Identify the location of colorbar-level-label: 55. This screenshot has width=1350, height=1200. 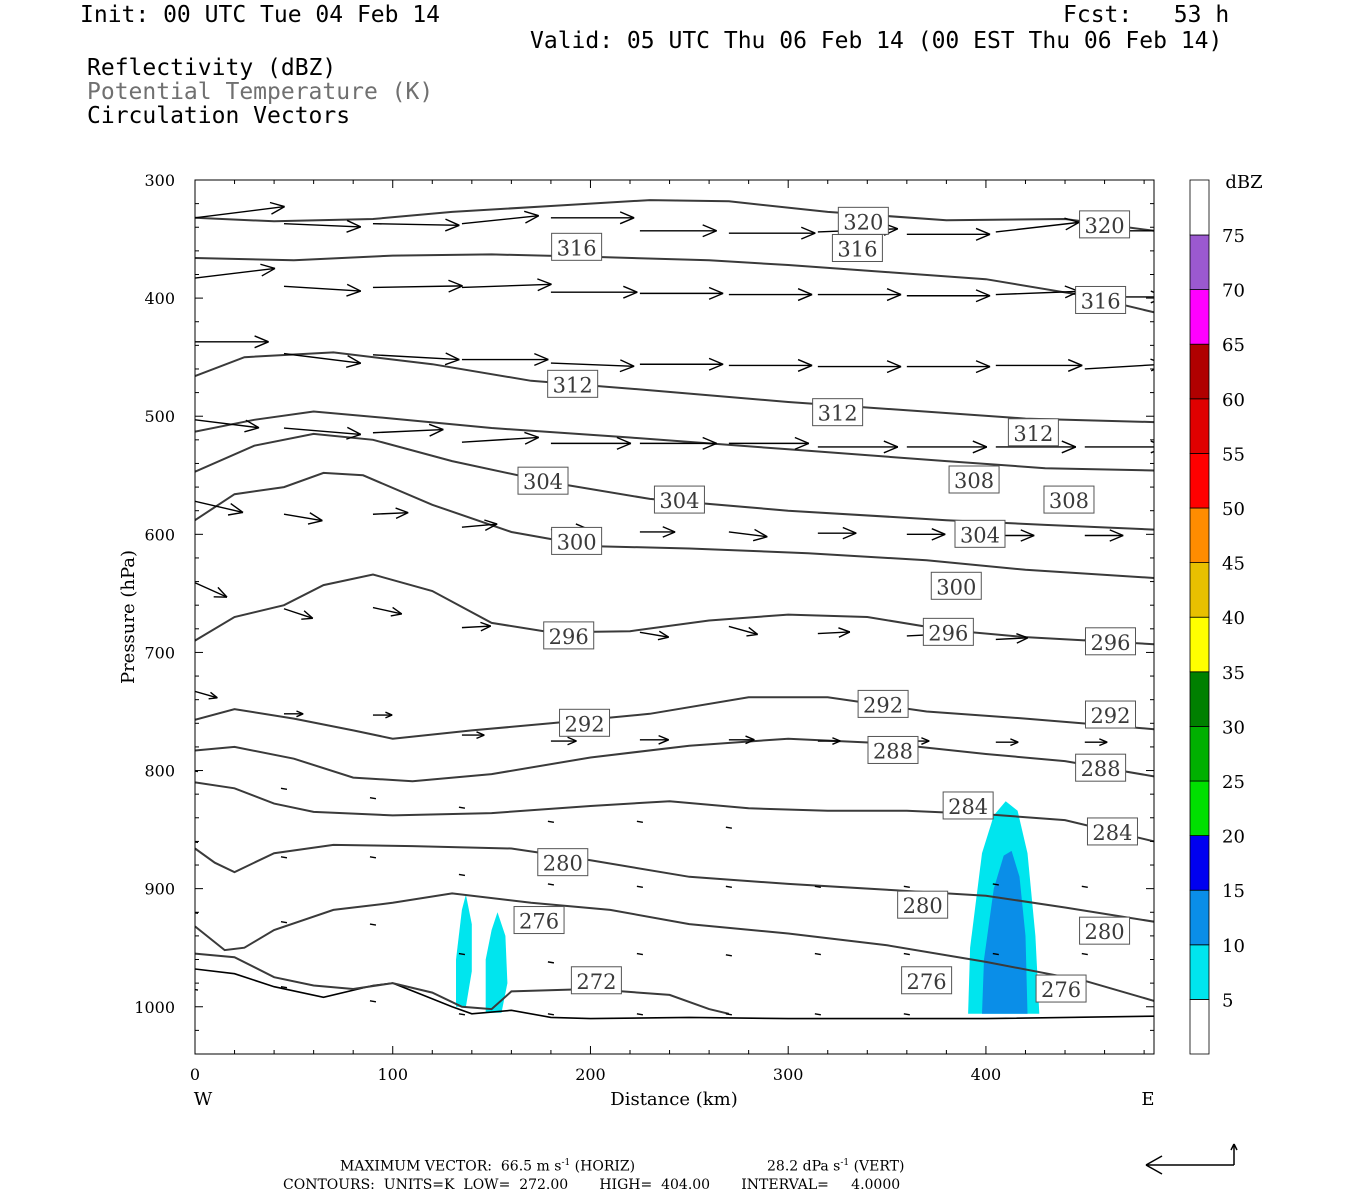
(1233, 454).